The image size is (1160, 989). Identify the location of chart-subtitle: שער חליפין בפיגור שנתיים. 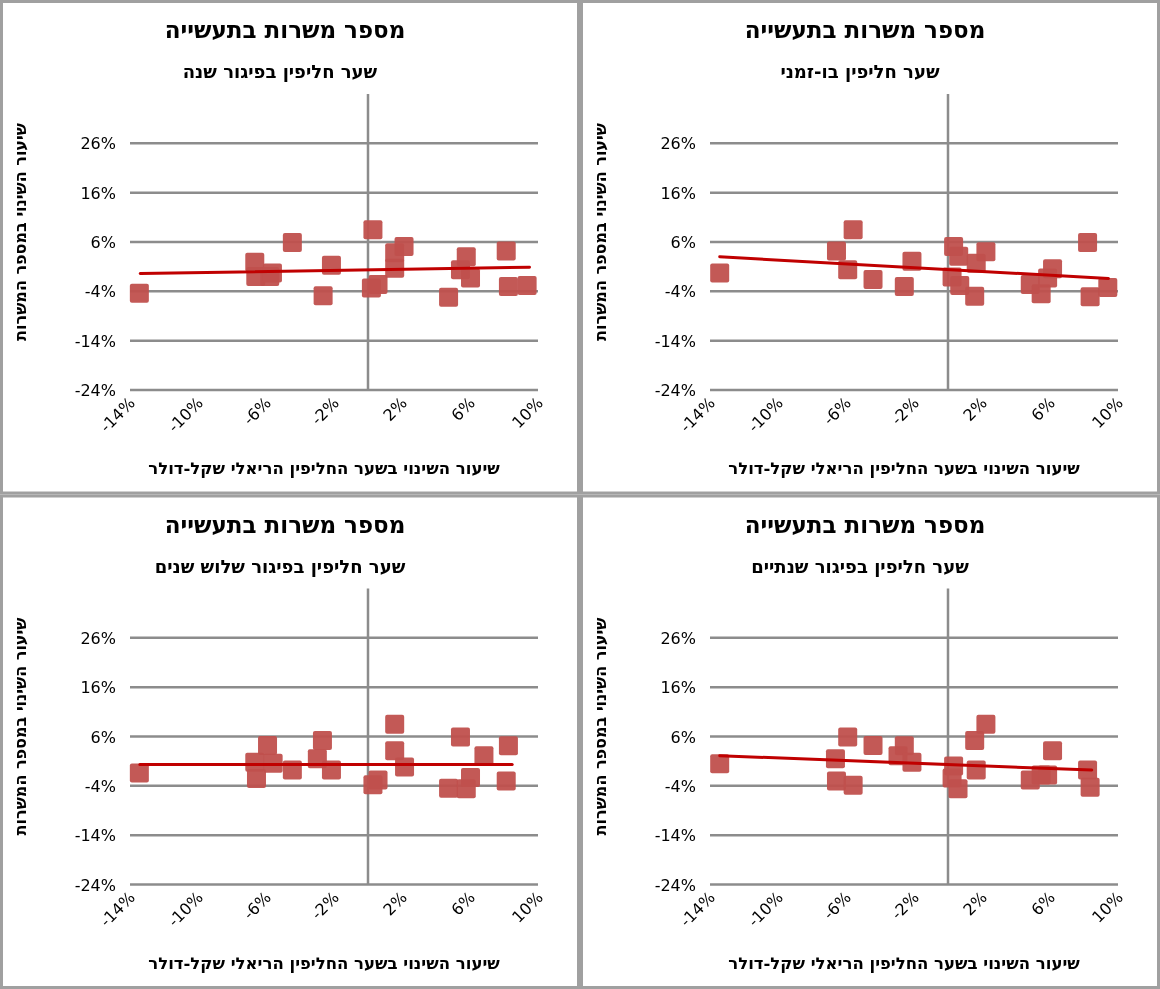
(860, 566).